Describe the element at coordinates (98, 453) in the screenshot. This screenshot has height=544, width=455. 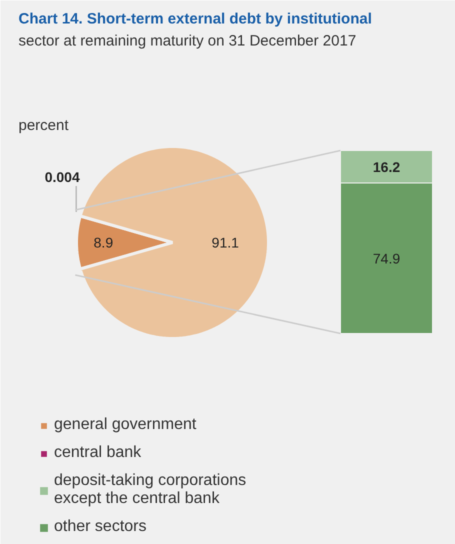
I see `legend-label: central bank` at that location.